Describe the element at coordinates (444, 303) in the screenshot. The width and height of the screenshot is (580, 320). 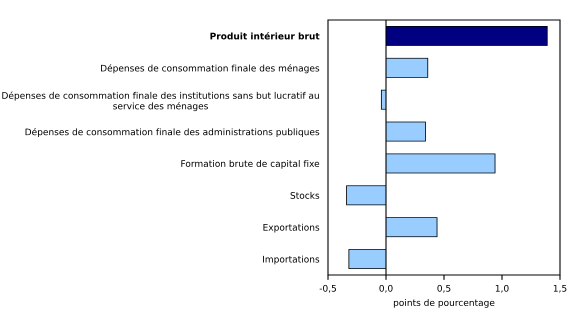
I see `x-axis-title: points de pourcentage` at that location.